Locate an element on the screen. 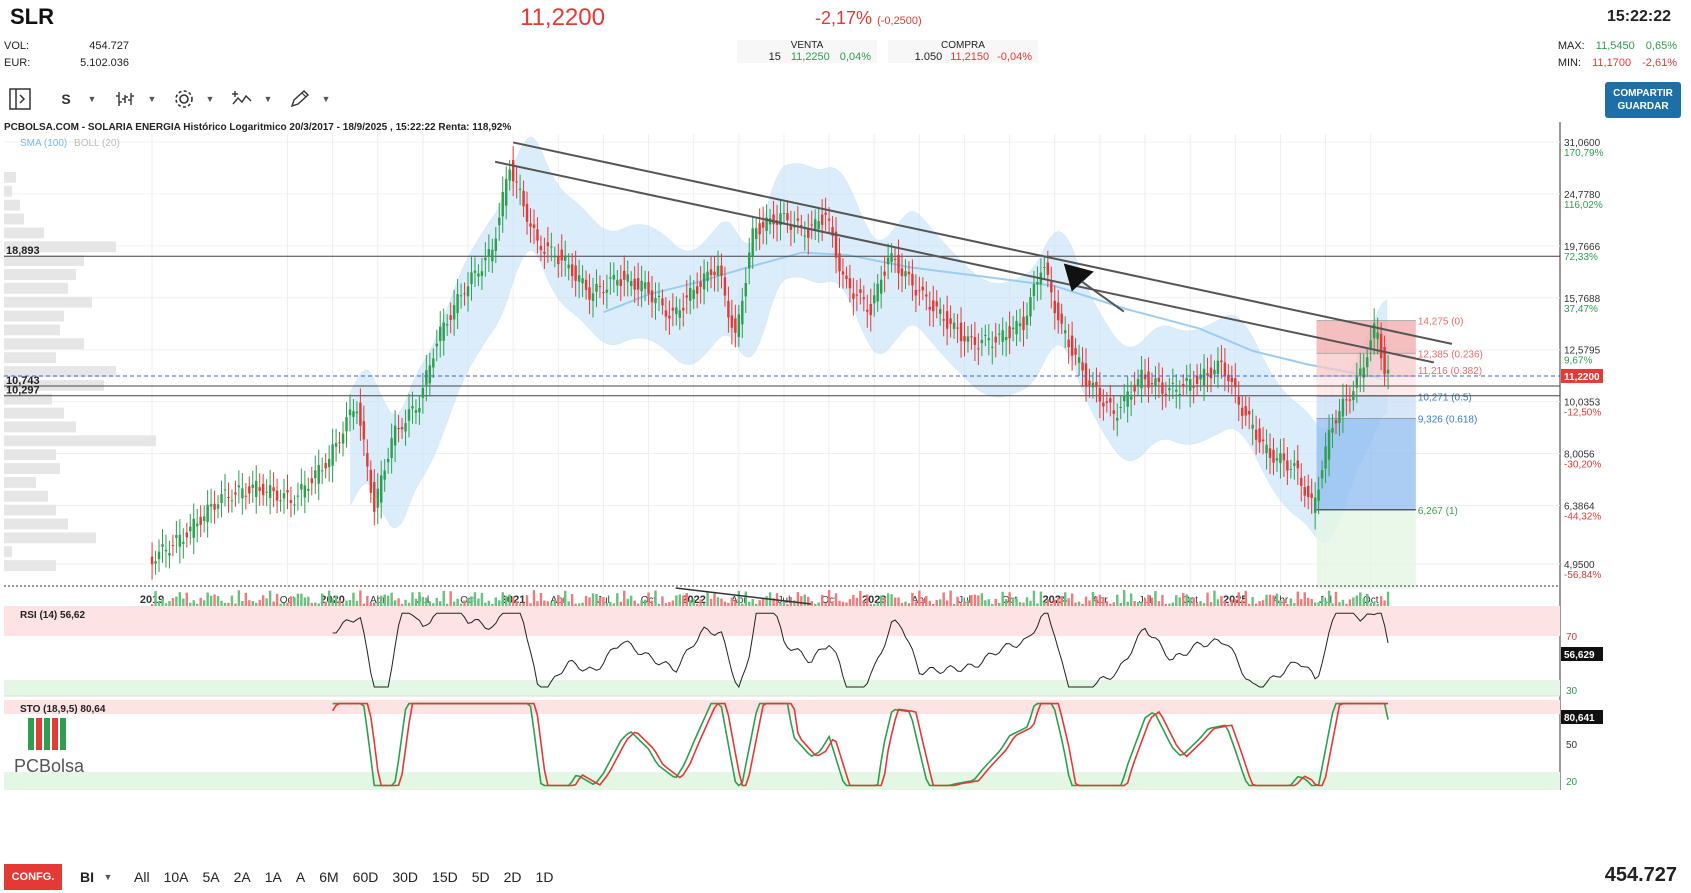 This screenshot has height=893, width=1691. max-label: MAX: is located at coordinates (1571, 46).